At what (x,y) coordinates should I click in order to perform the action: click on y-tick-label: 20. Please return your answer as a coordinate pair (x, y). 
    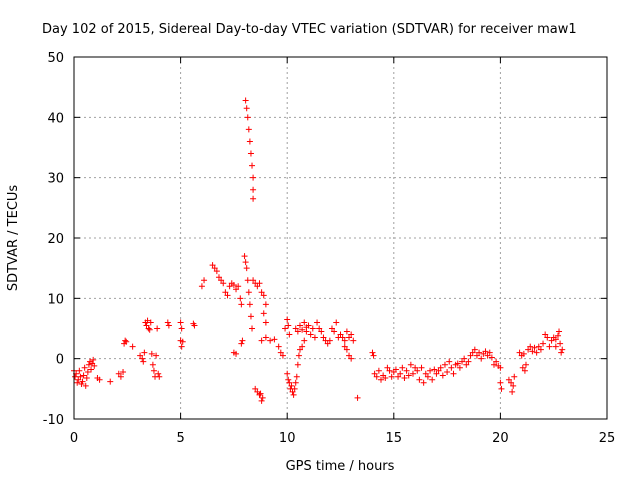
    Looking at the image, I should click on (55, 239).